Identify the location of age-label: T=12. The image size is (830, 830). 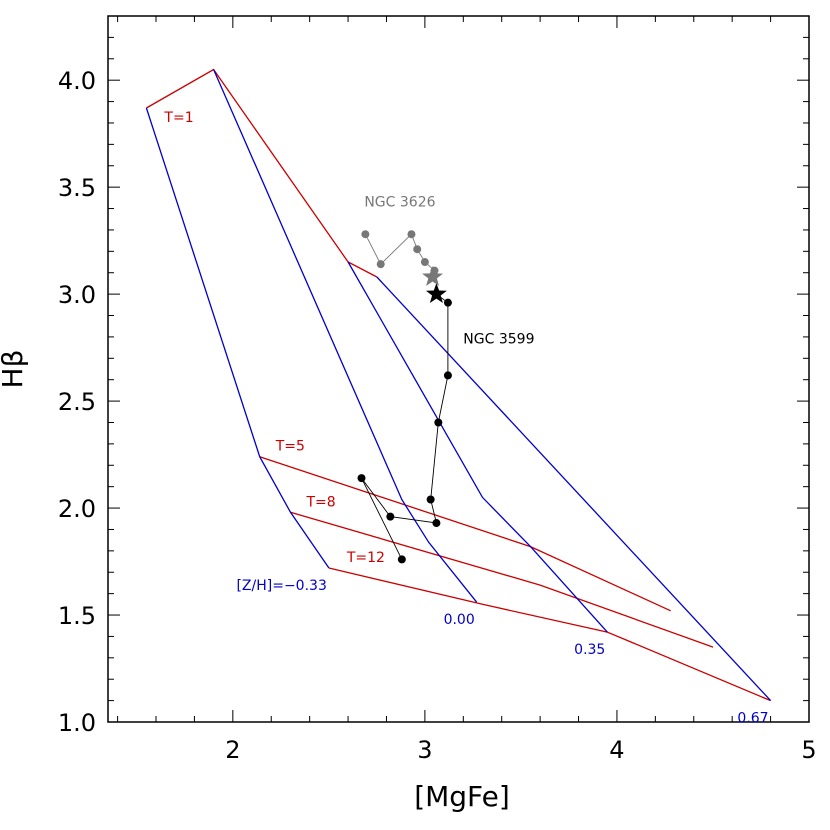
(365, 558).